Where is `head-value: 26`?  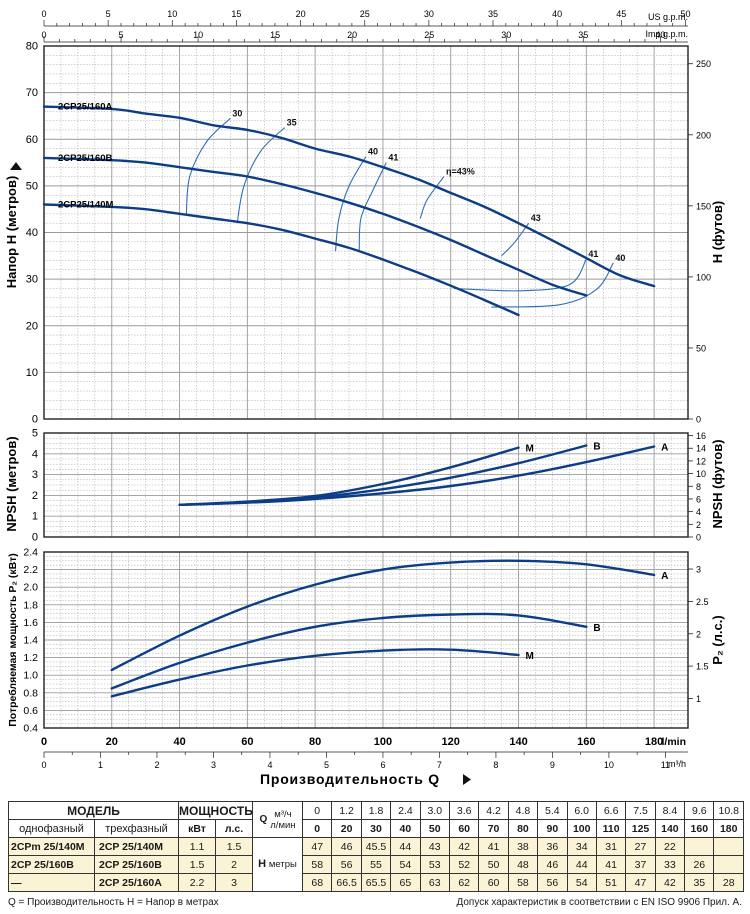 head-value: 26 is located at coordinates (699, 864).